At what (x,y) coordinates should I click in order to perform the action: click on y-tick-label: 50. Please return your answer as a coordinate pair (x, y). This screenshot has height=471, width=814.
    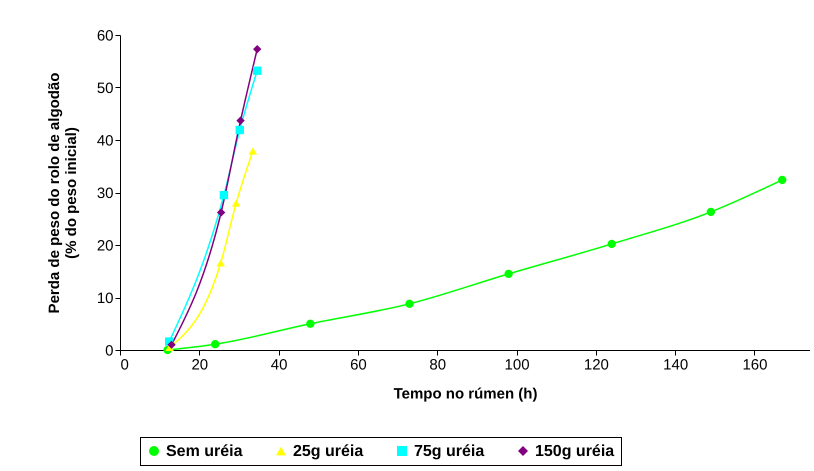
    Looking at the image, I should click on (105, 88).